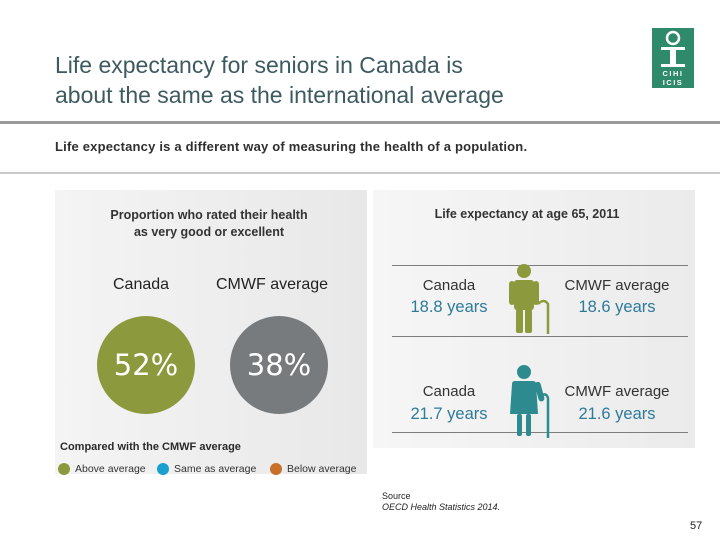 This screenshot has width=720, height=540. I want to click on legend-item-below: Below average, so click(313, 469).